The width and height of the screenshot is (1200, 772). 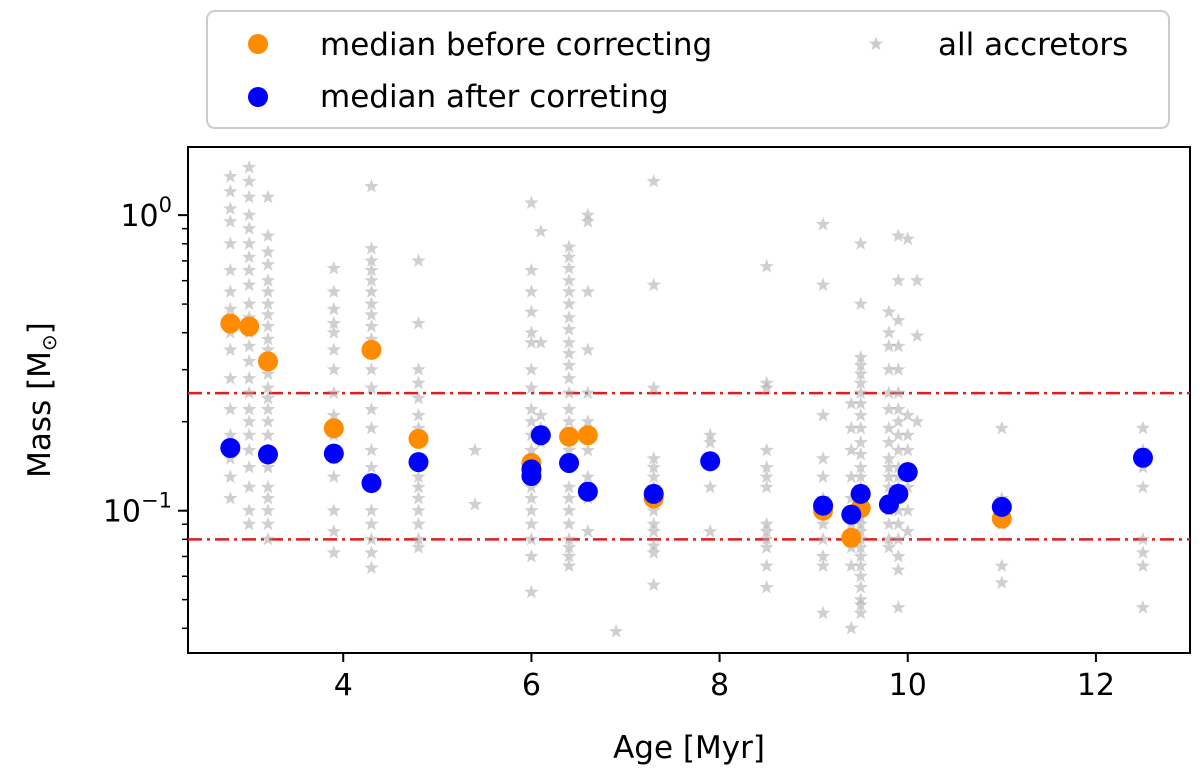 I want to click on x-tick-label: 12, so click(x=1096, y=685).